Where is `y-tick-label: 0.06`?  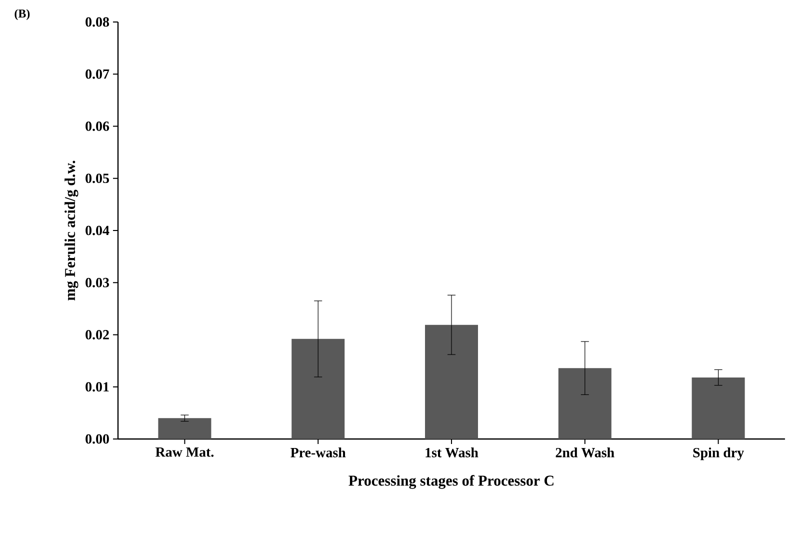
y-tick-label: 0.06 is located at coordinates (98, 126).